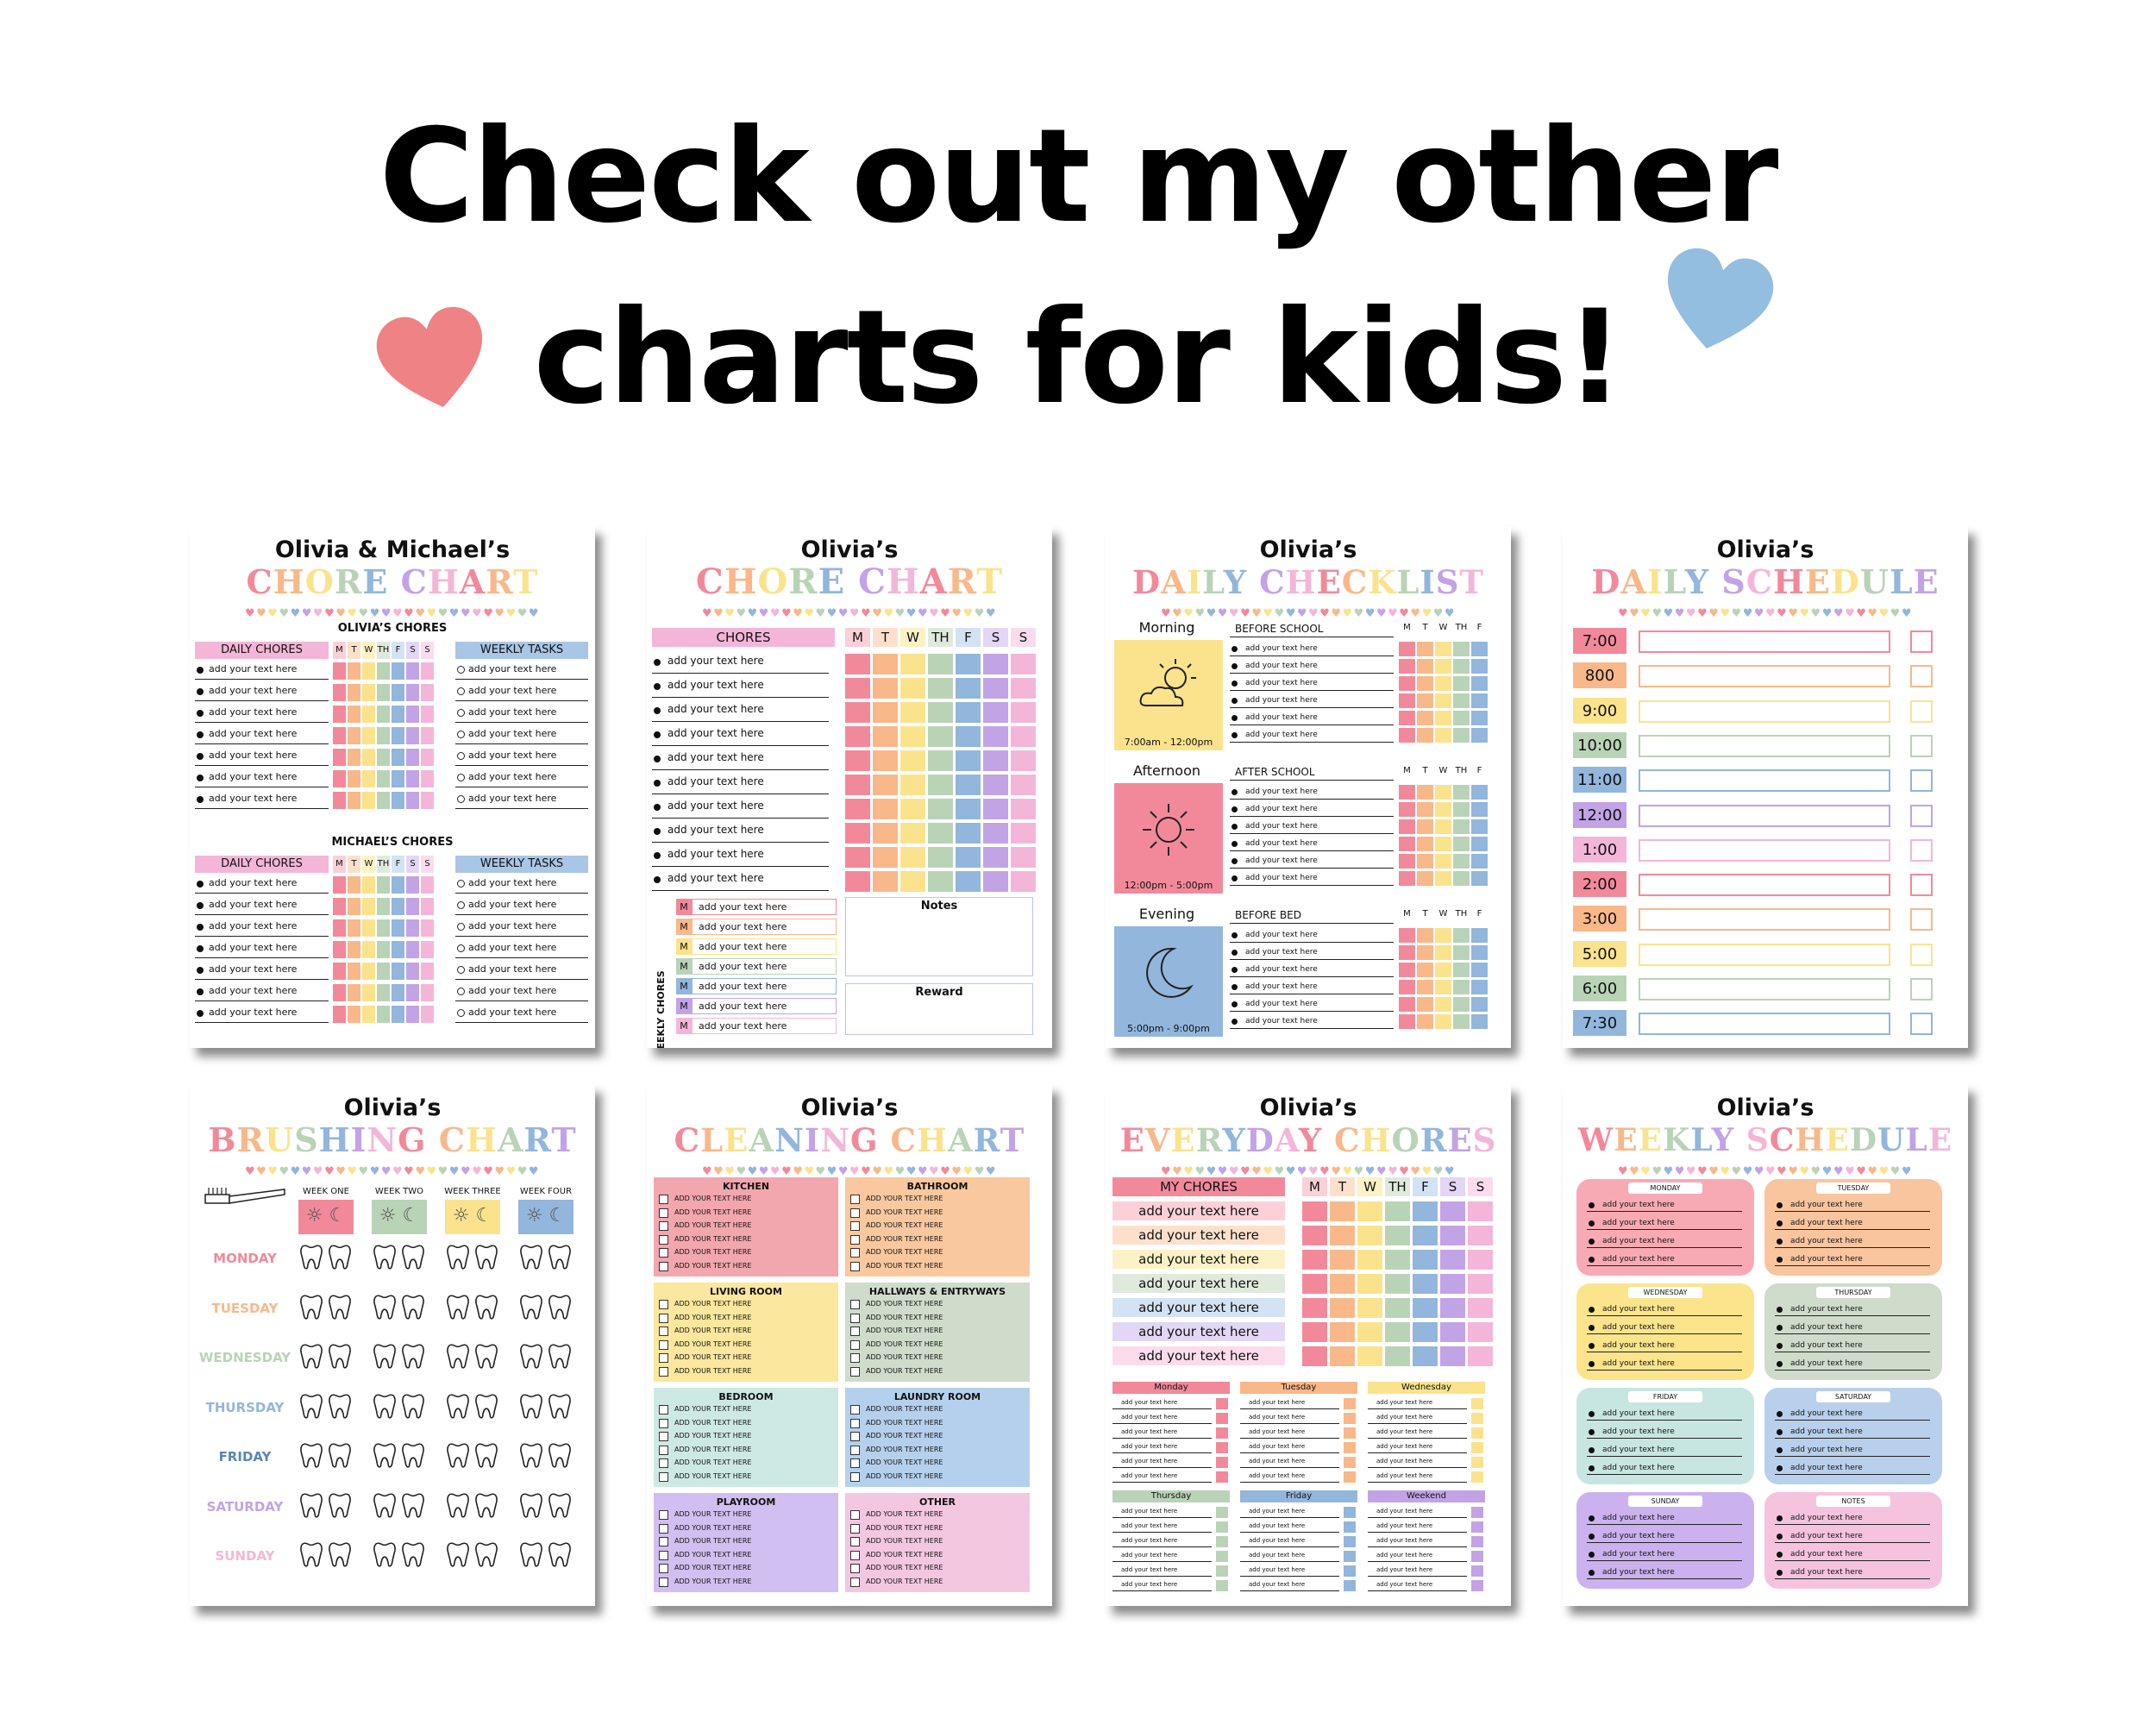  I want to click on day-panel-label: NOTES, so click(1853, 1501).